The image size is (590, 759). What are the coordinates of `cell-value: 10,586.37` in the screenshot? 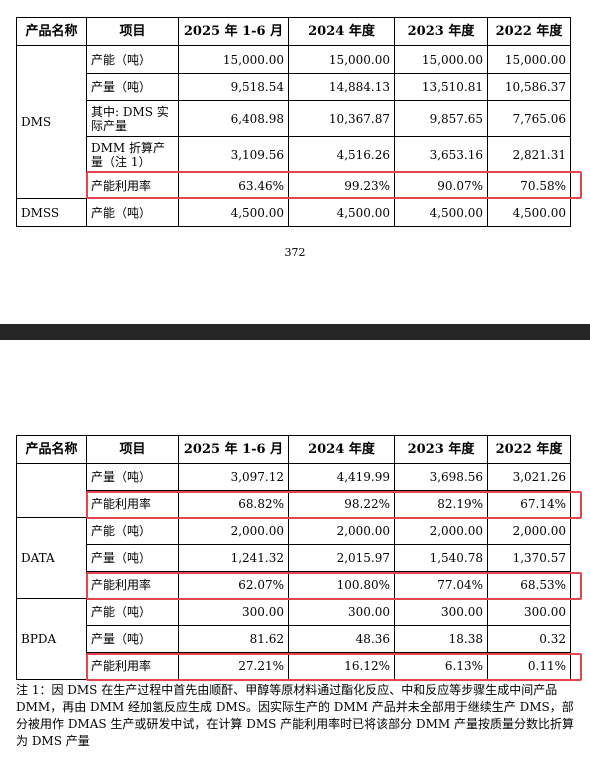 It's located at (529, 87).